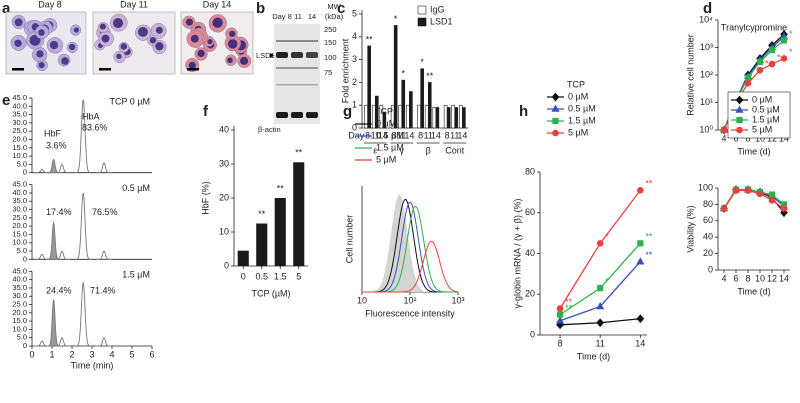 This screenshot has height=403, width=800. I want to click on blot-membrane, so click(297, 74).